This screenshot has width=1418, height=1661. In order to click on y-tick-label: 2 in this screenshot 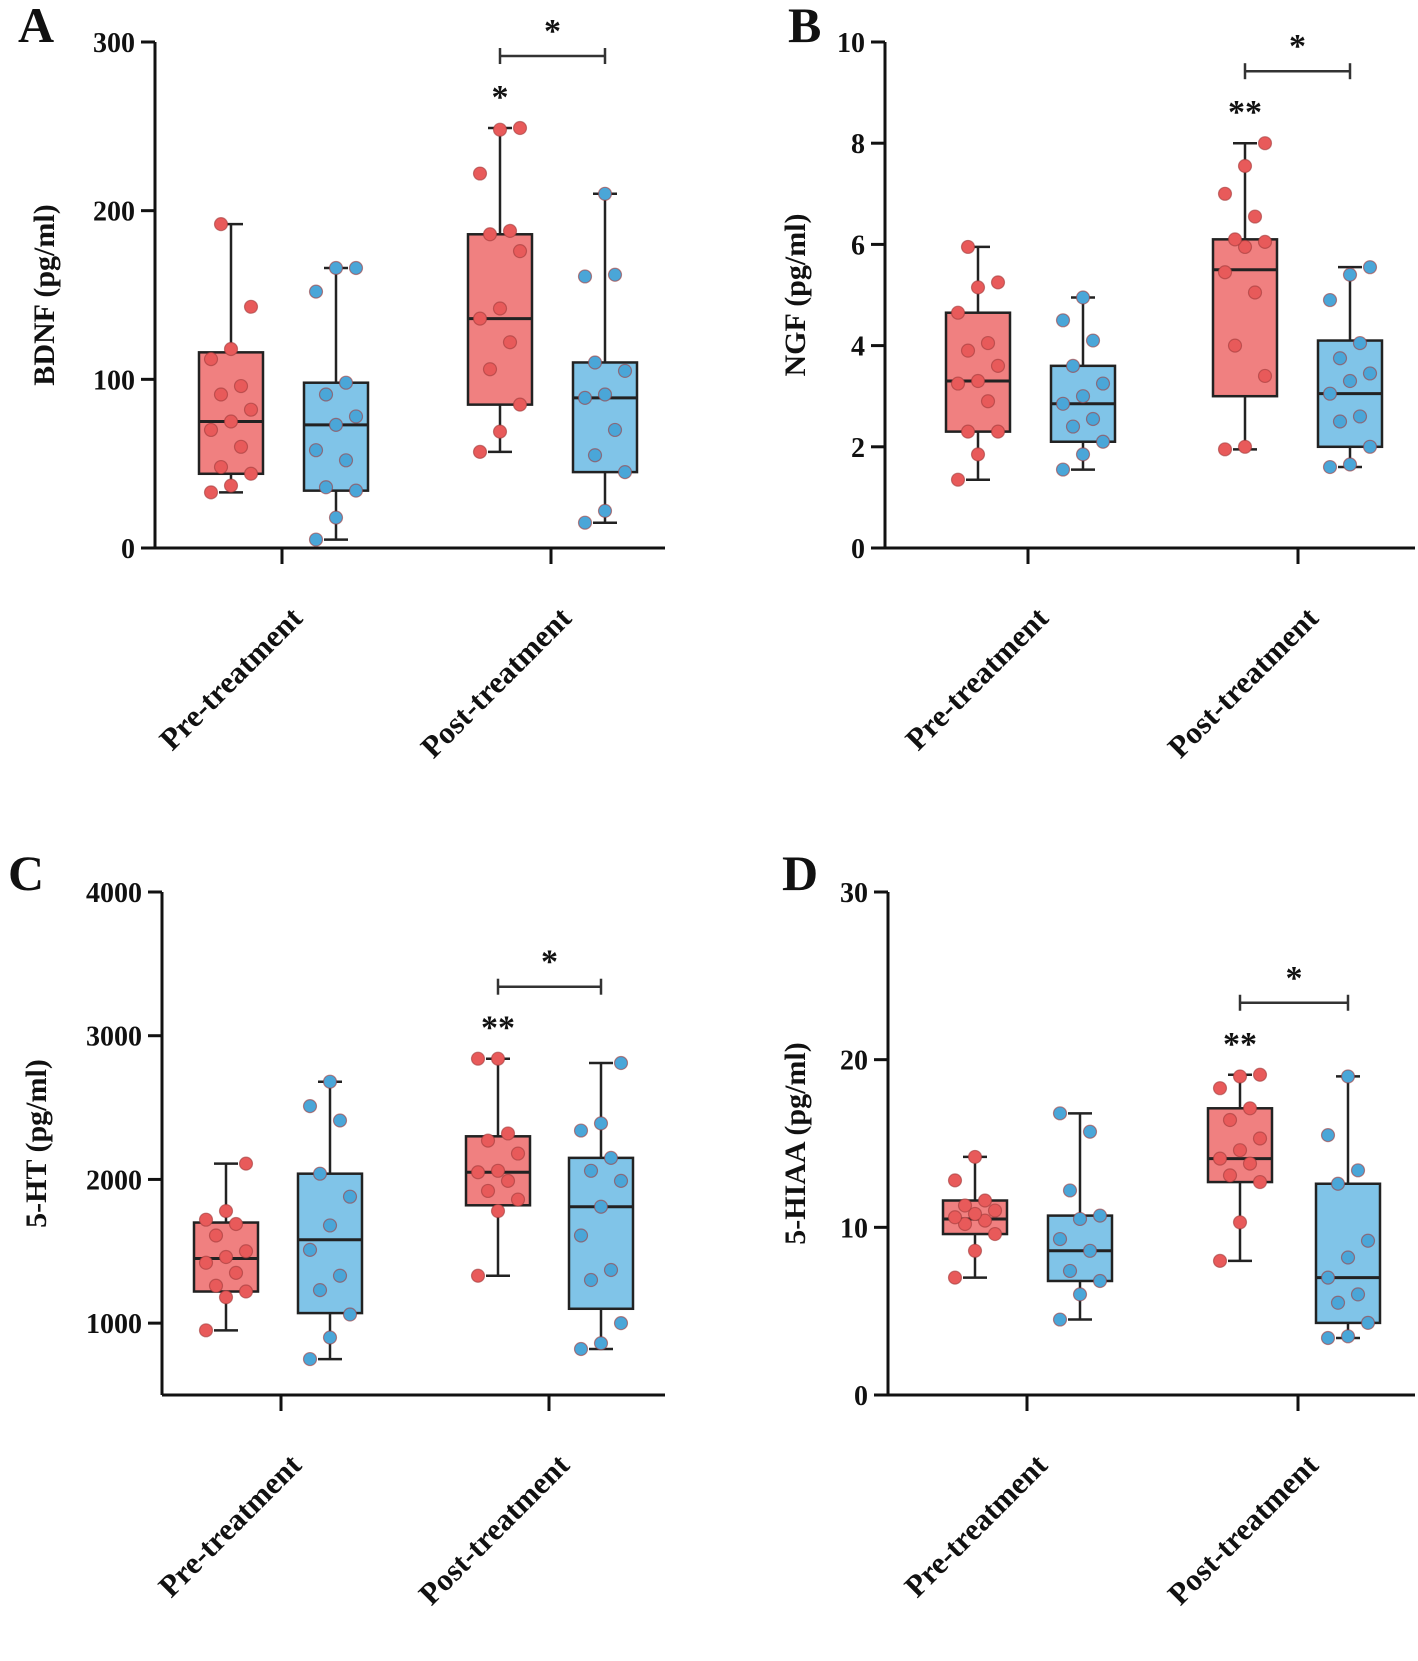, I will do `click(858, 448)`.